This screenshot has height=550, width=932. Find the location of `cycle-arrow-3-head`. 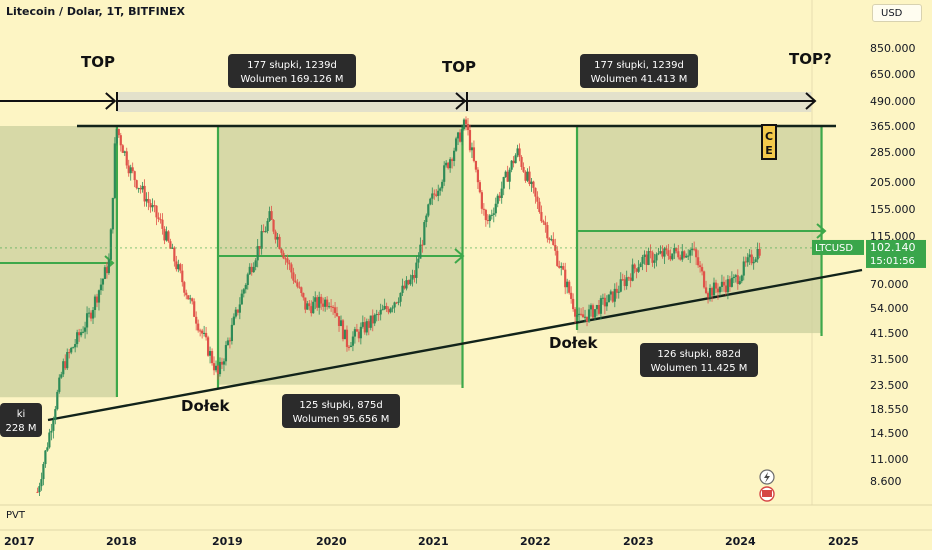

cycle-arrow-3-head is located at coordinates (811, 101).